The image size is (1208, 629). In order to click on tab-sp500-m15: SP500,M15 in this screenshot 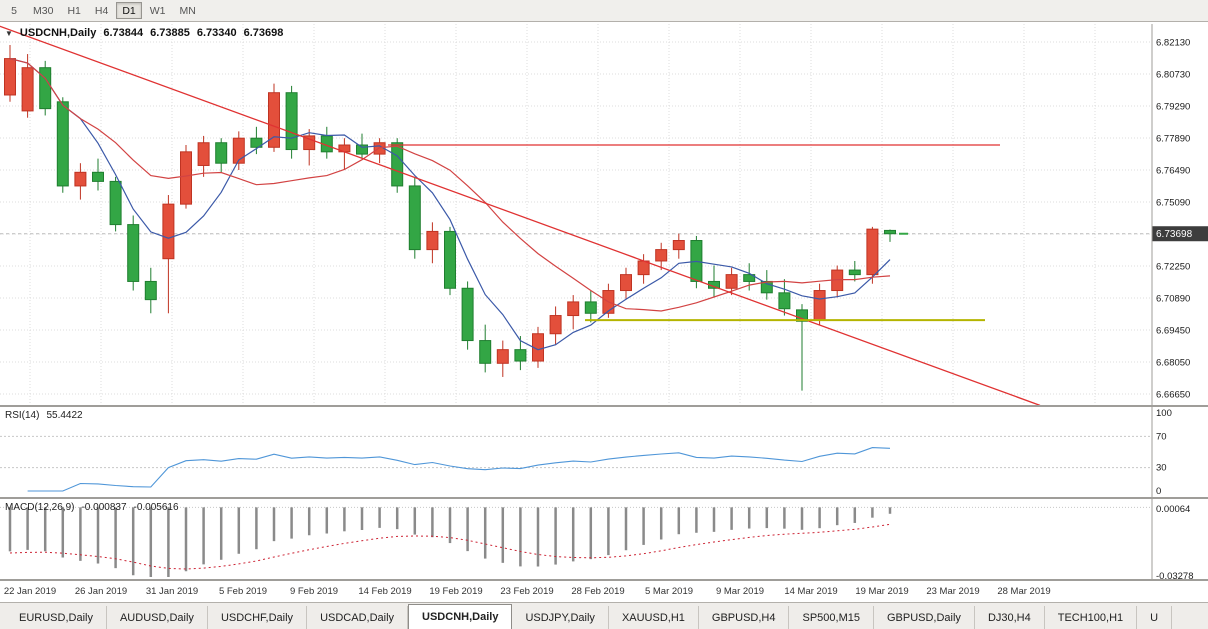, I will do `click(831, 617)`.